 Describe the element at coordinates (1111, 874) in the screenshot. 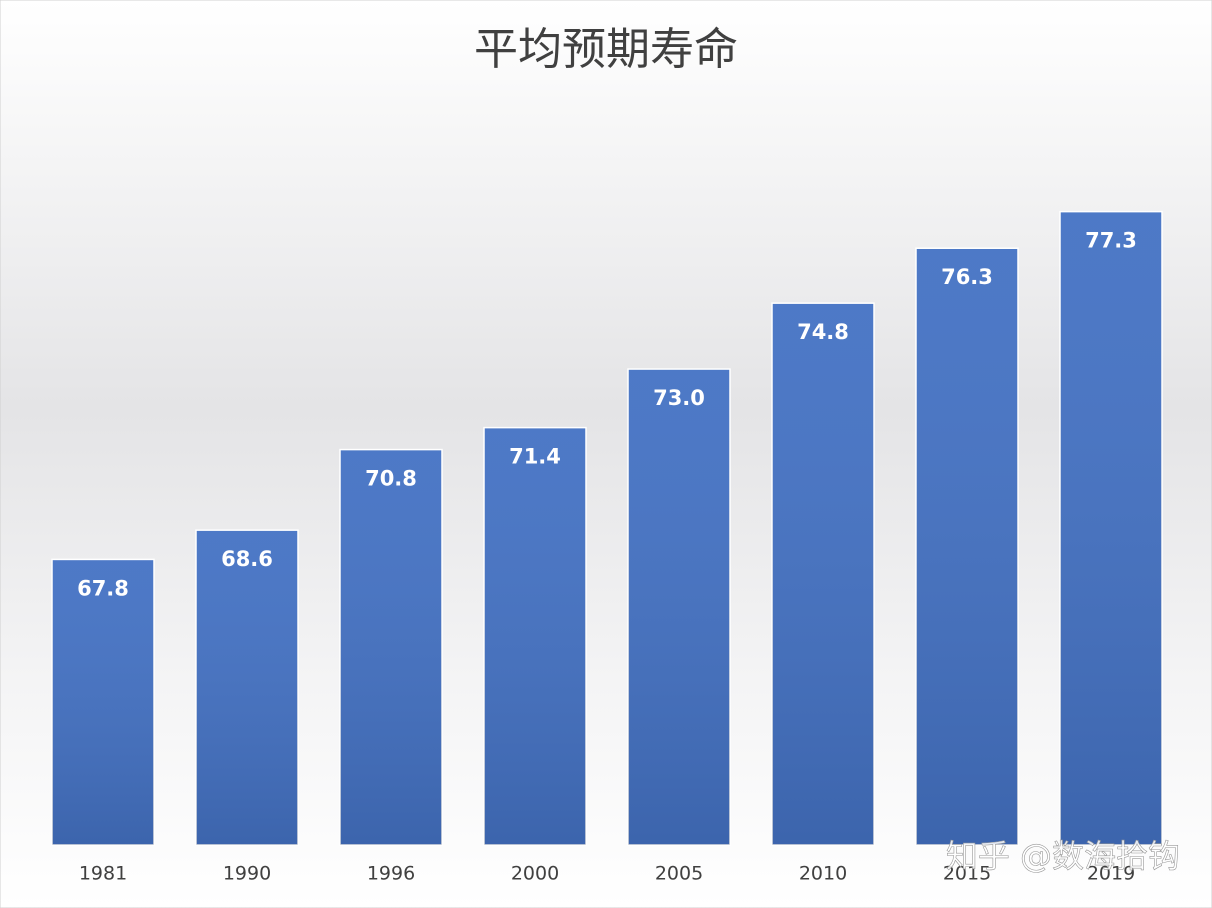

I see `x-tick-label: 2019` at that location.